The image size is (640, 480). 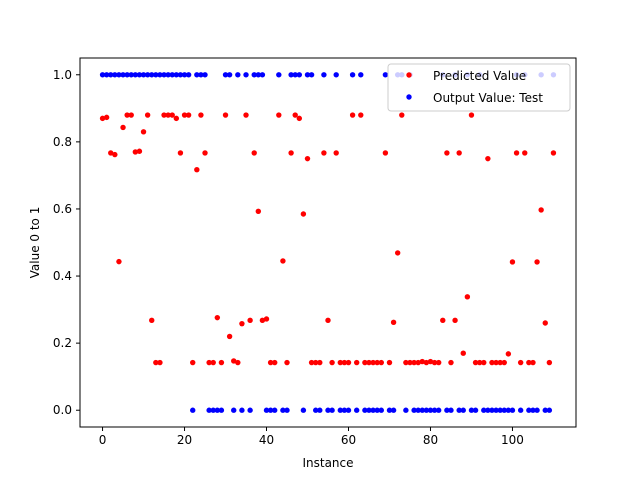 I want to click on y-tick-label-4: 0.8, so click(x=62, y=142).